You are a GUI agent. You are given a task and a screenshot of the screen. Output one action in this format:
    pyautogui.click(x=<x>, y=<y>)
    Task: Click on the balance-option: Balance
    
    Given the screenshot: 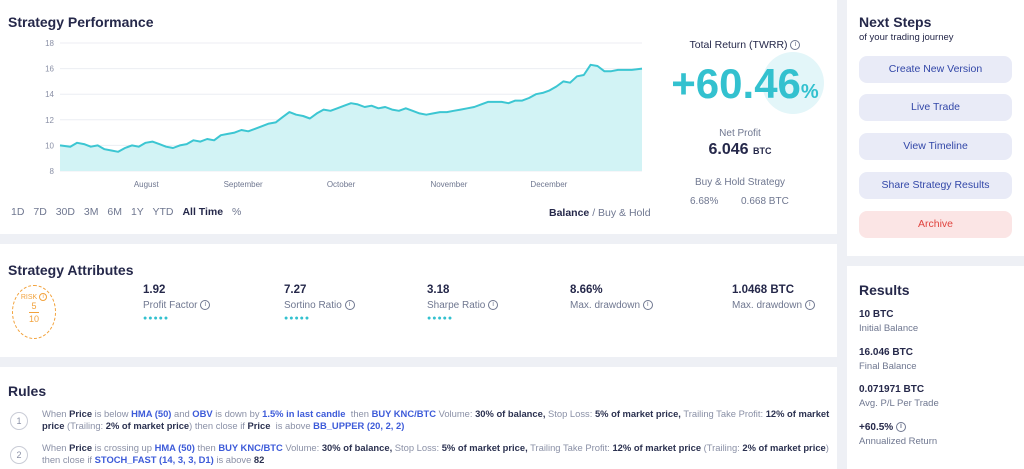 What is the action you would take?
    pyautogui.click(x=569, y=213)
    